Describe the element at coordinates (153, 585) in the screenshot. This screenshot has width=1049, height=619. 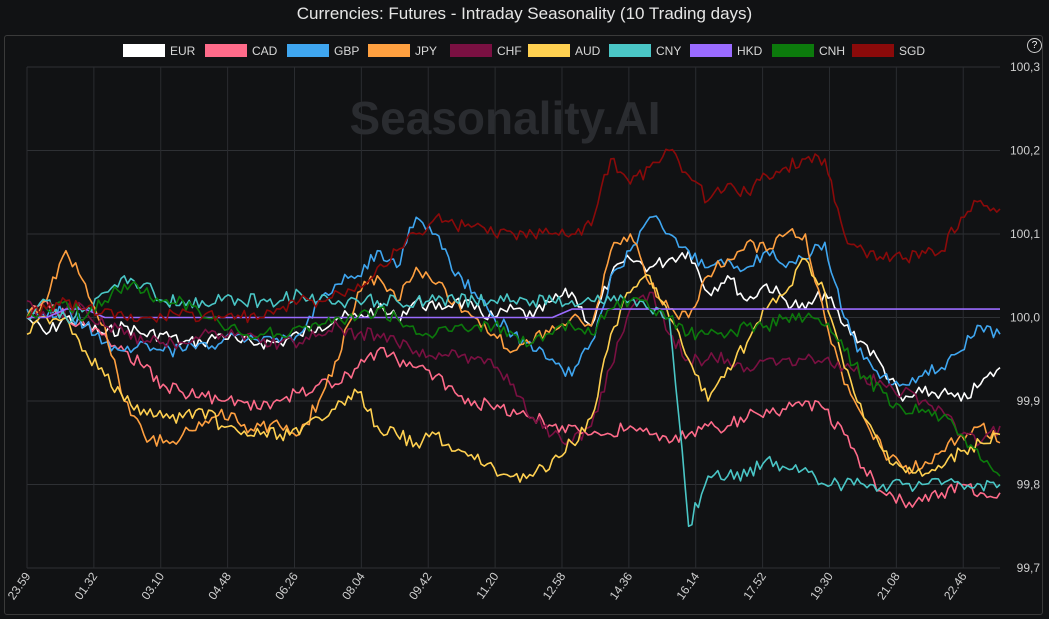
I see `x-tick-label: 03.10` at that location.